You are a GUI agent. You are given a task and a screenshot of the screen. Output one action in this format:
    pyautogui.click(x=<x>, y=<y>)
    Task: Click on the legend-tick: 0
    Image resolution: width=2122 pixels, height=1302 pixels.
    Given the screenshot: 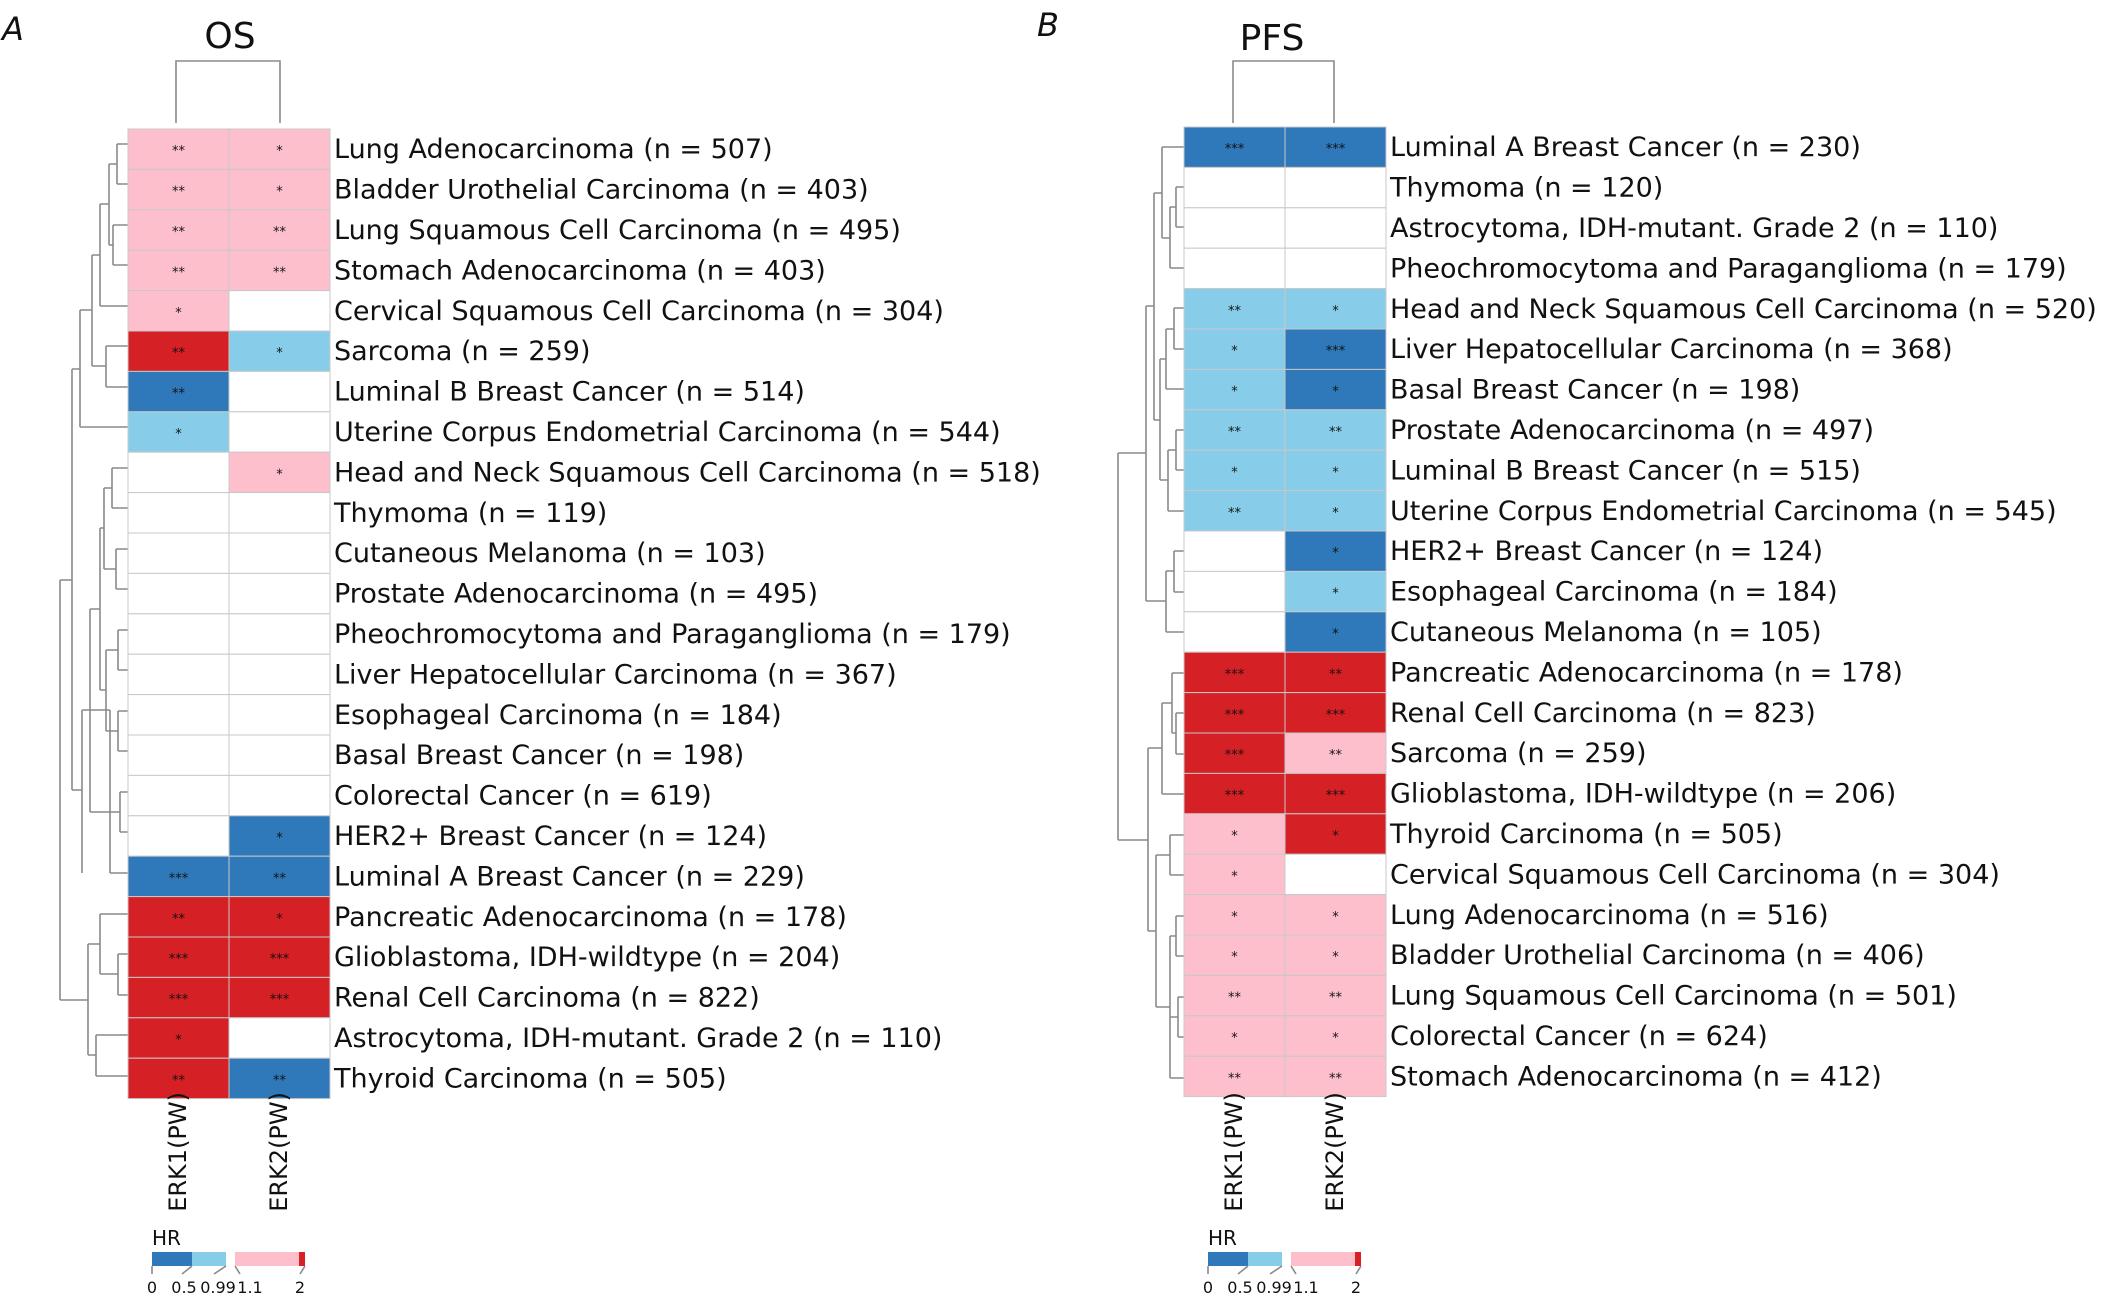 What is the action you would take?
    pyautogui.click(x=1208, y=1287)
    